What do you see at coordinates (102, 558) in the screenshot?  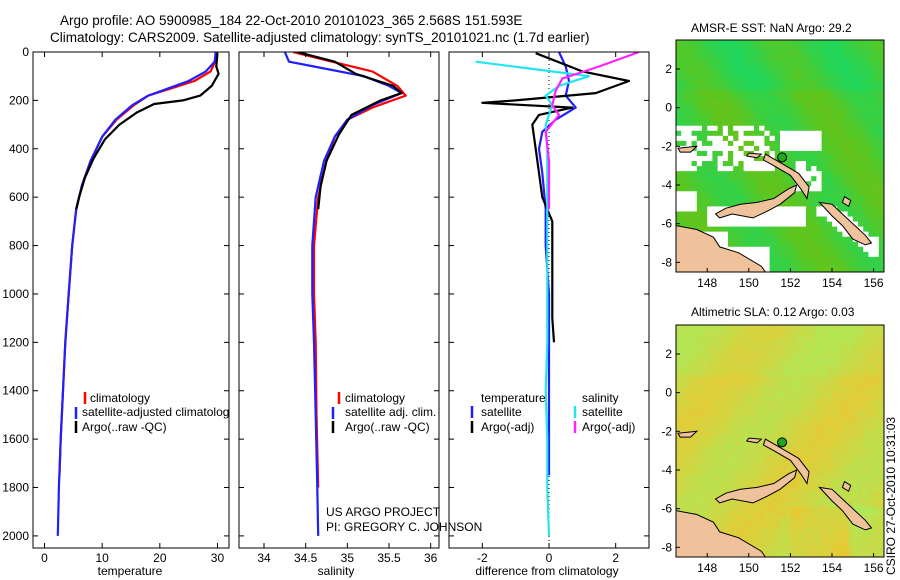 I see `x-tick-label: 10` at bounding box center [102, 558].